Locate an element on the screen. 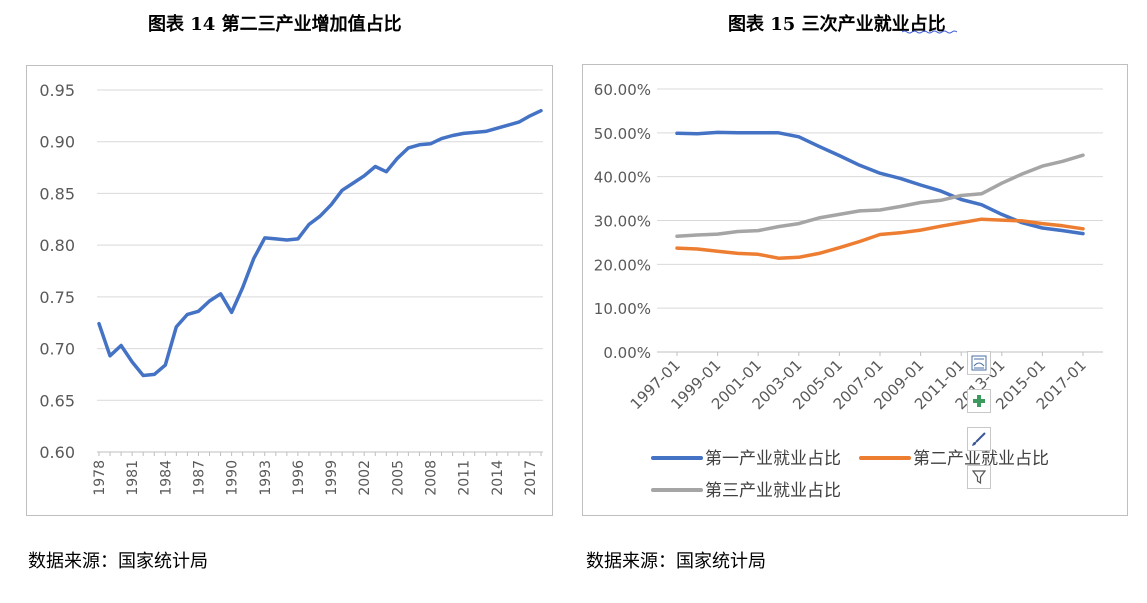 The image size is (1147, 603). x-tick-label: 1999 is located at coordinates (332, 478).